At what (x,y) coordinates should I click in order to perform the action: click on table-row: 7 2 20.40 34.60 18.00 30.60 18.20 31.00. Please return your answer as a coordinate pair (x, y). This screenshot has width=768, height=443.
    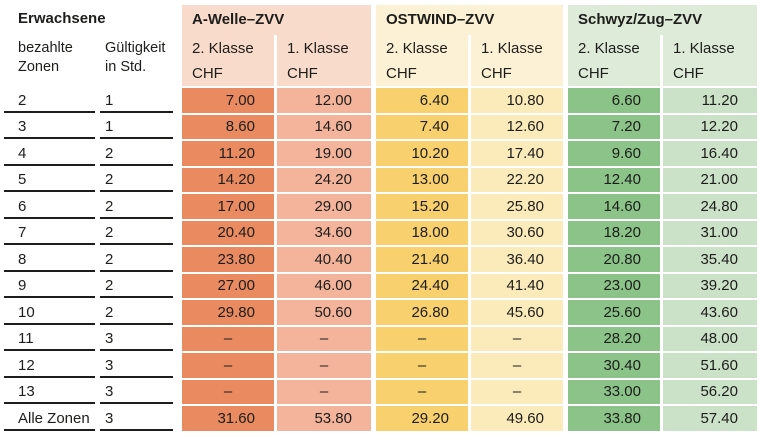
    Looking at the image, I should click on (378, 232).